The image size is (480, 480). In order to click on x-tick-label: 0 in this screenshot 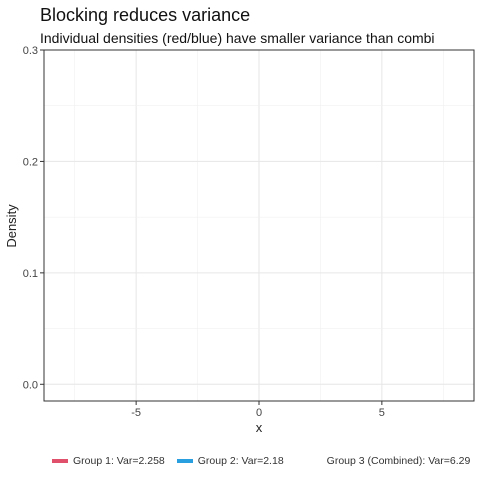, I will do `click(259, 413)`.